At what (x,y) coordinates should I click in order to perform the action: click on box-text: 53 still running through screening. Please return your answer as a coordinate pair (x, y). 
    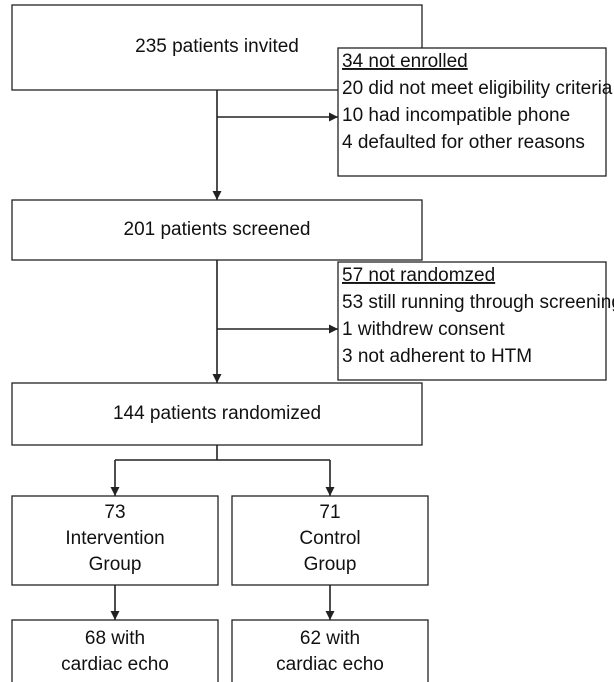
    Looking at the image, I should click on (478, 302).